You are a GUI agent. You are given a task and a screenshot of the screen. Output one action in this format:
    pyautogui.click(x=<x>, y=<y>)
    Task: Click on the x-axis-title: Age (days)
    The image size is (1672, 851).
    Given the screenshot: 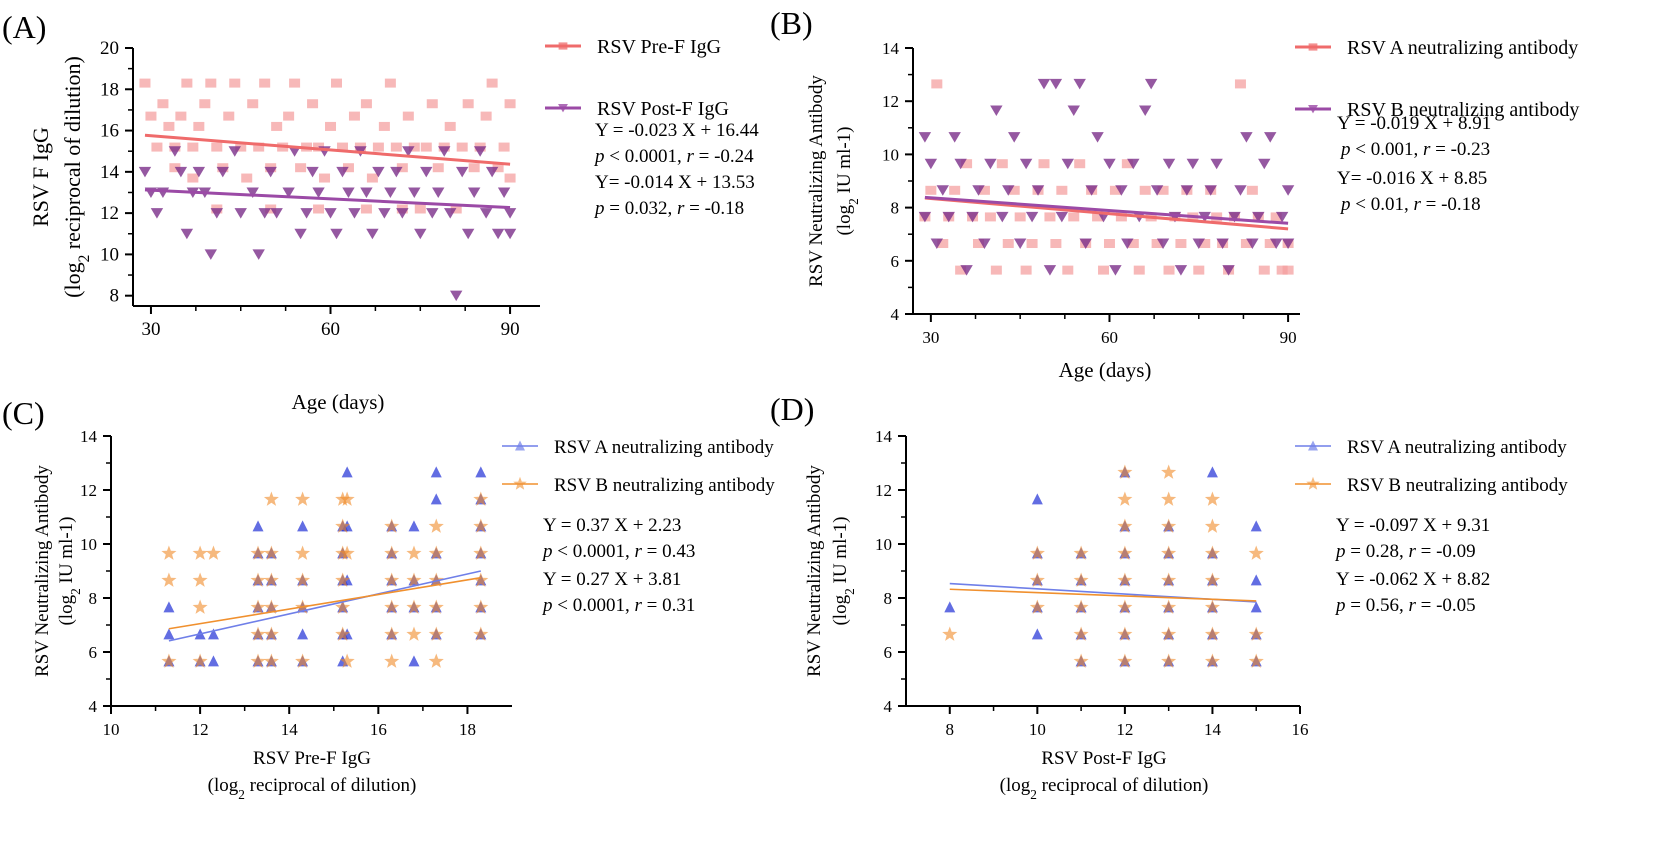 What is the action you would take?
    pyautogui.click(x=1105, y=370)
    